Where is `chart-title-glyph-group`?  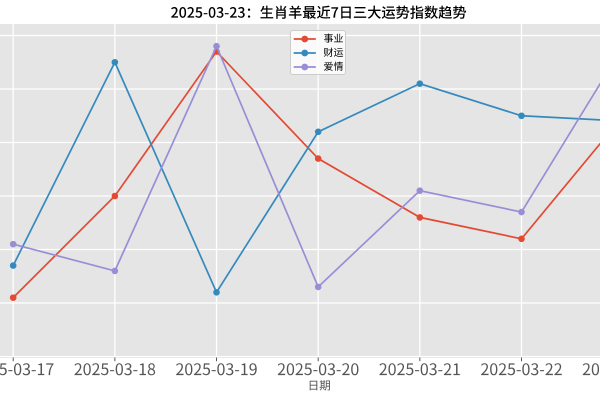 chart-title-glyph-group is located at coordinates (319, 12).